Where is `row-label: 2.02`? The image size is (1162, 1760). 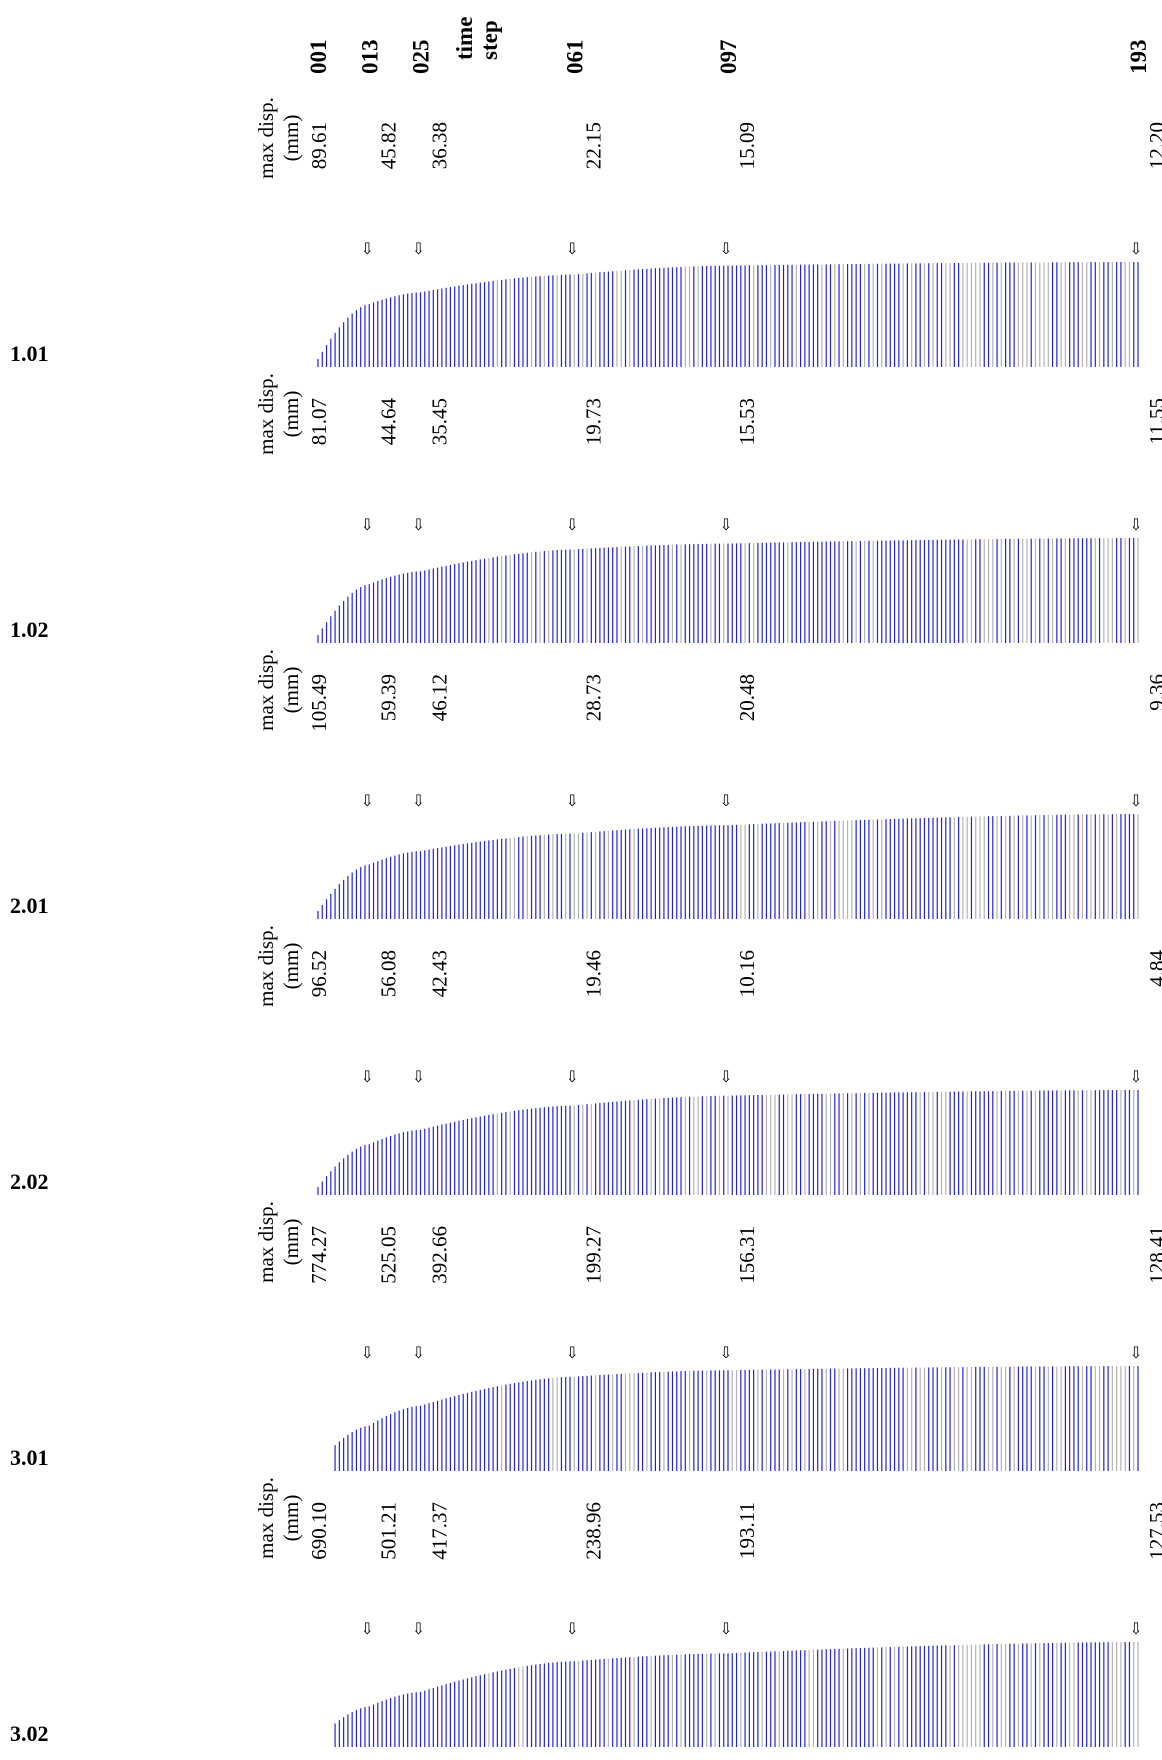 row-label: 2.02 is located at coordinates (29, 1181).